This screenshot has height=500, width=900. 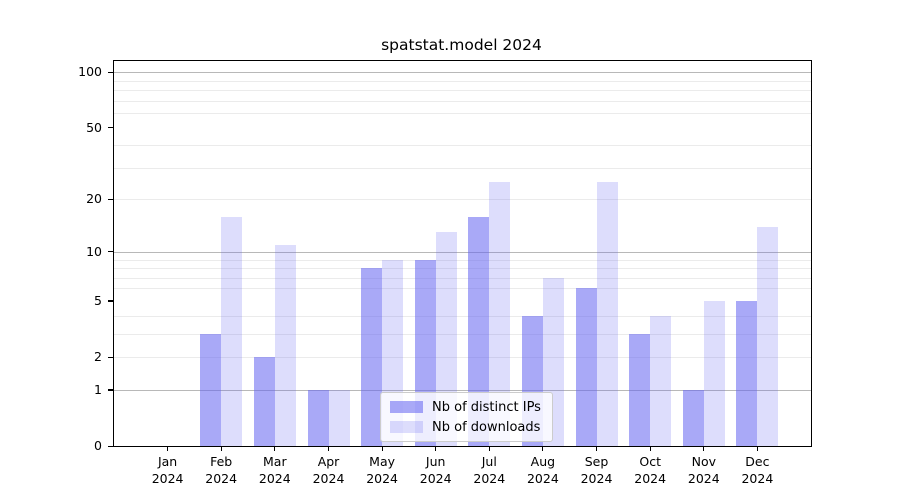 I want to click on x-tick-month: Sep, so click(x=596, y=461).